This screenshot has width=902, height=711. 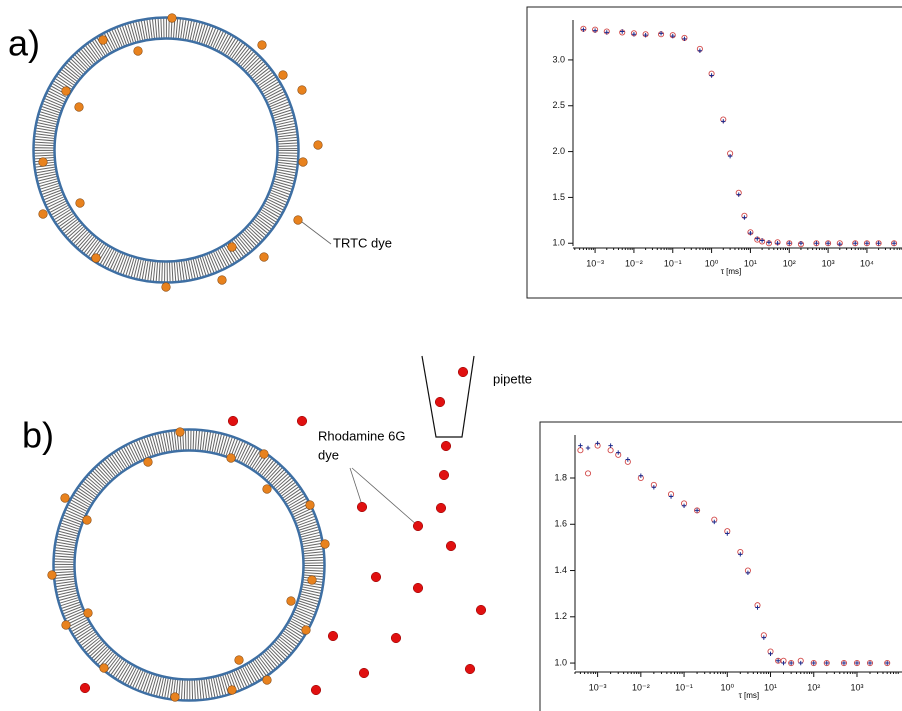 I want to click on x-tick-label: 10¹, so click(x=770, y=687).